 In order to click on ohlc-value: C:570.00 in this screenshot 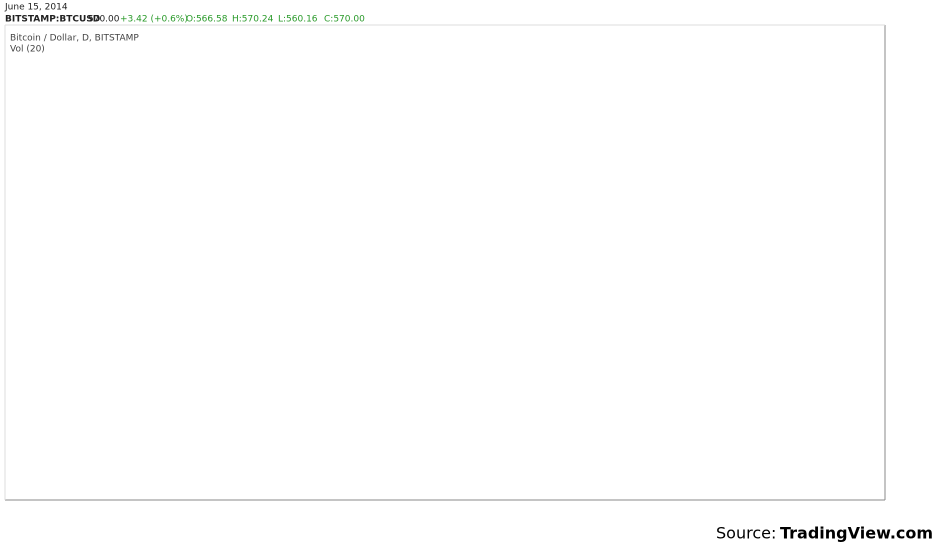, I will do `click(344, 20)`.